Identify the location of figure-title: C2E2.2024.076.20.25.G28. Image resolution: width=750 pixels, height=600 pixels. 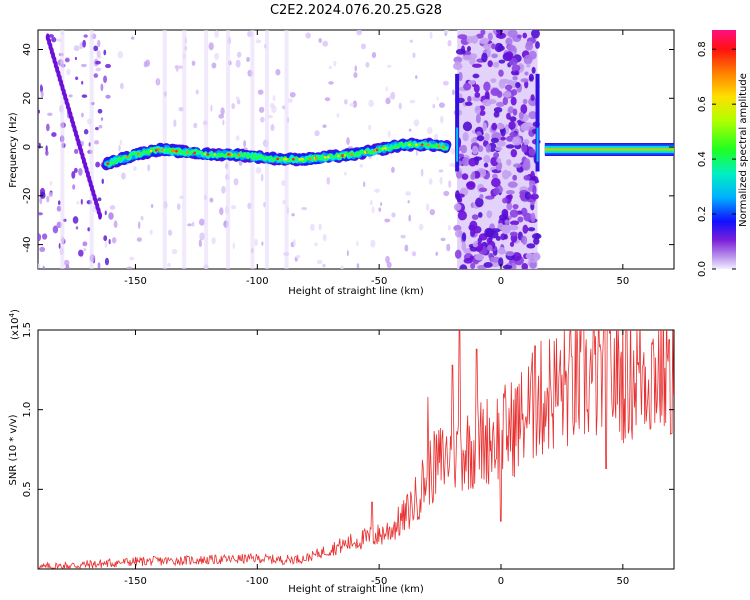
(356, 10).